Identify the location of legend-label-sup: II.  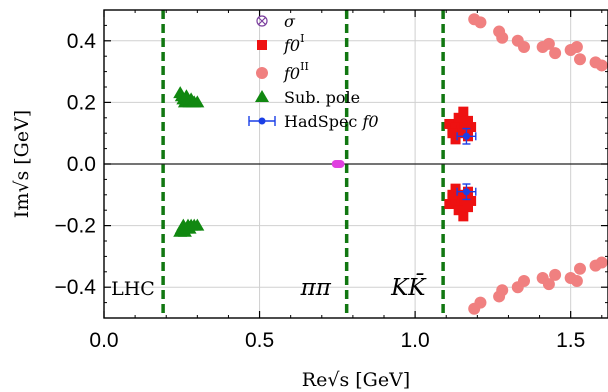
(304, 66).